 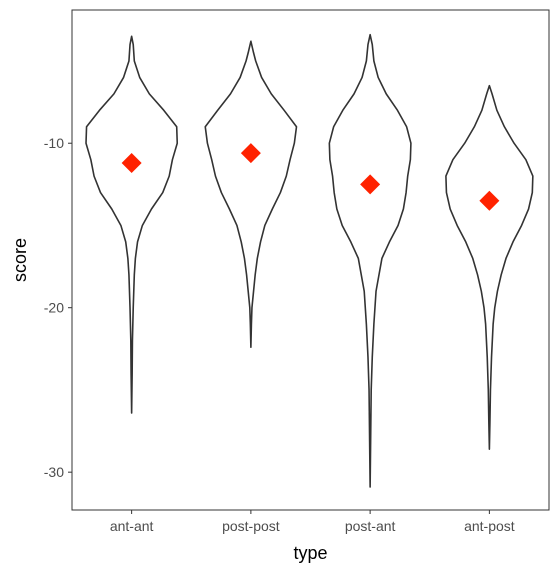 I want to click on mean-marker-post-post, so click(x=250, y=153).